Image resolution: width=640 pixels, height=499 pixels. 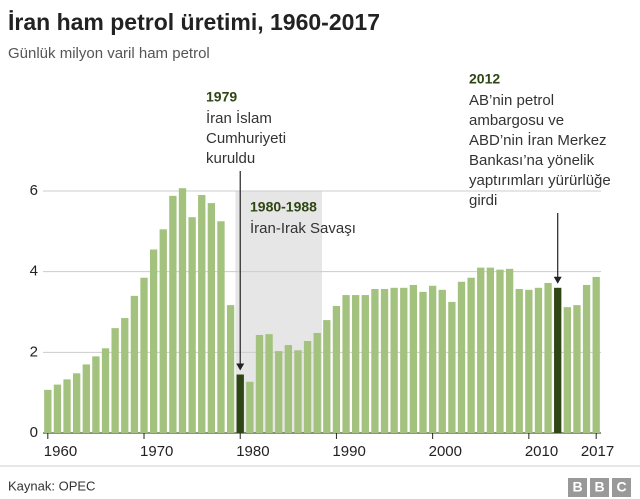 I want to click on annotation-heading: 1980-1988, so click(x=283, y=207).